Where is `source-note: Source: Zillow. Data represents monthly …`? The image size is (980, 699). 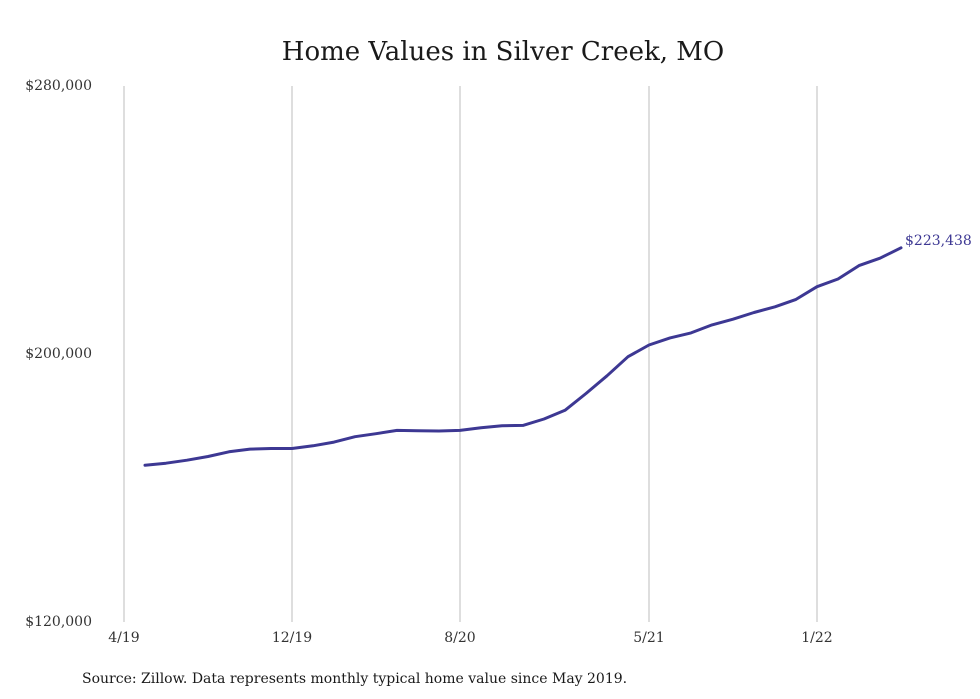 source-note: Source: Zillow. Data represents monthly … is located at coordinates (354, 679).